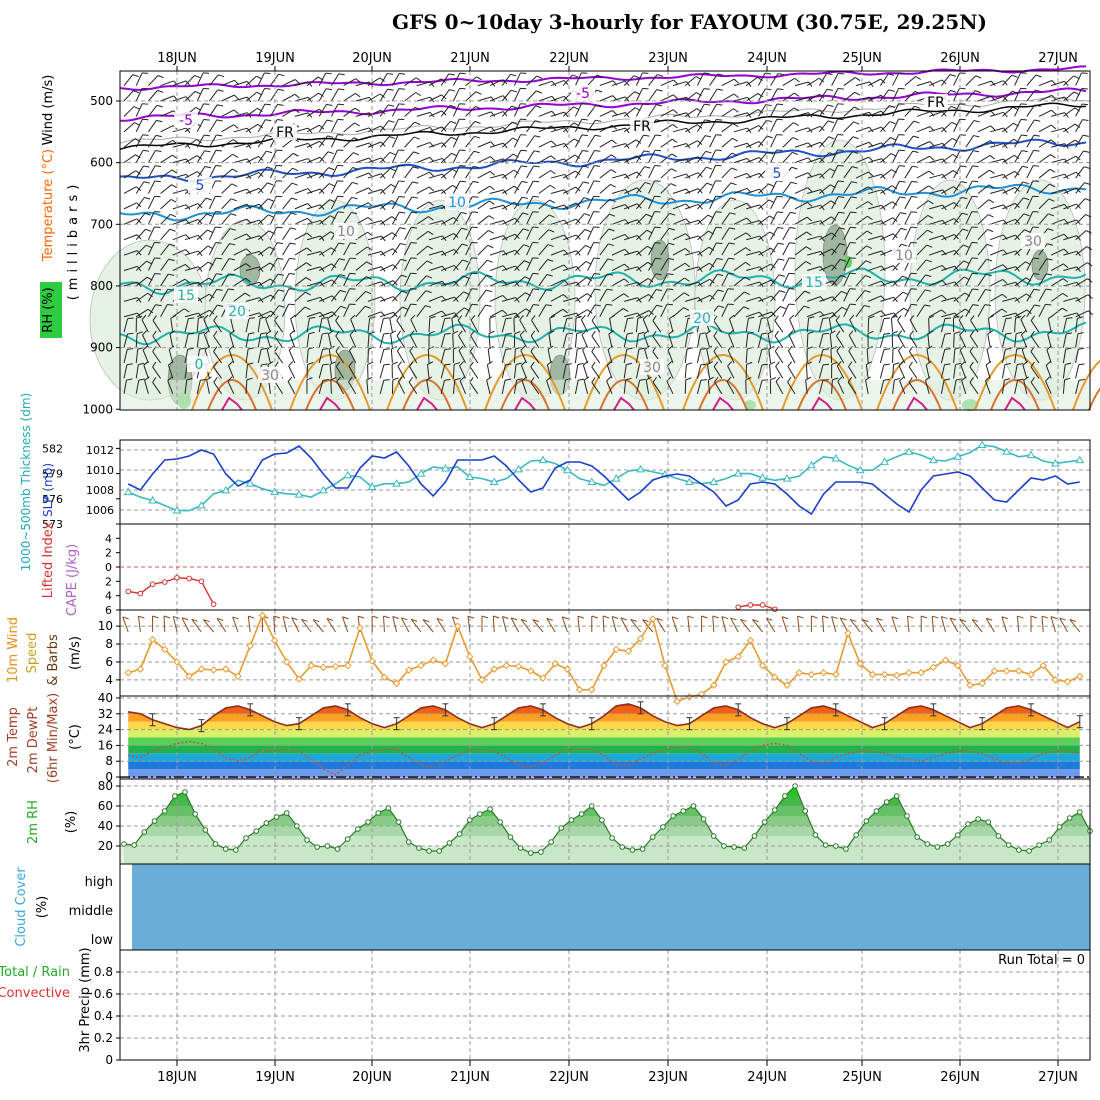  Describe the element at coordinates (834, 624) in the screenshot. I see `wind10m-barb` at that location.